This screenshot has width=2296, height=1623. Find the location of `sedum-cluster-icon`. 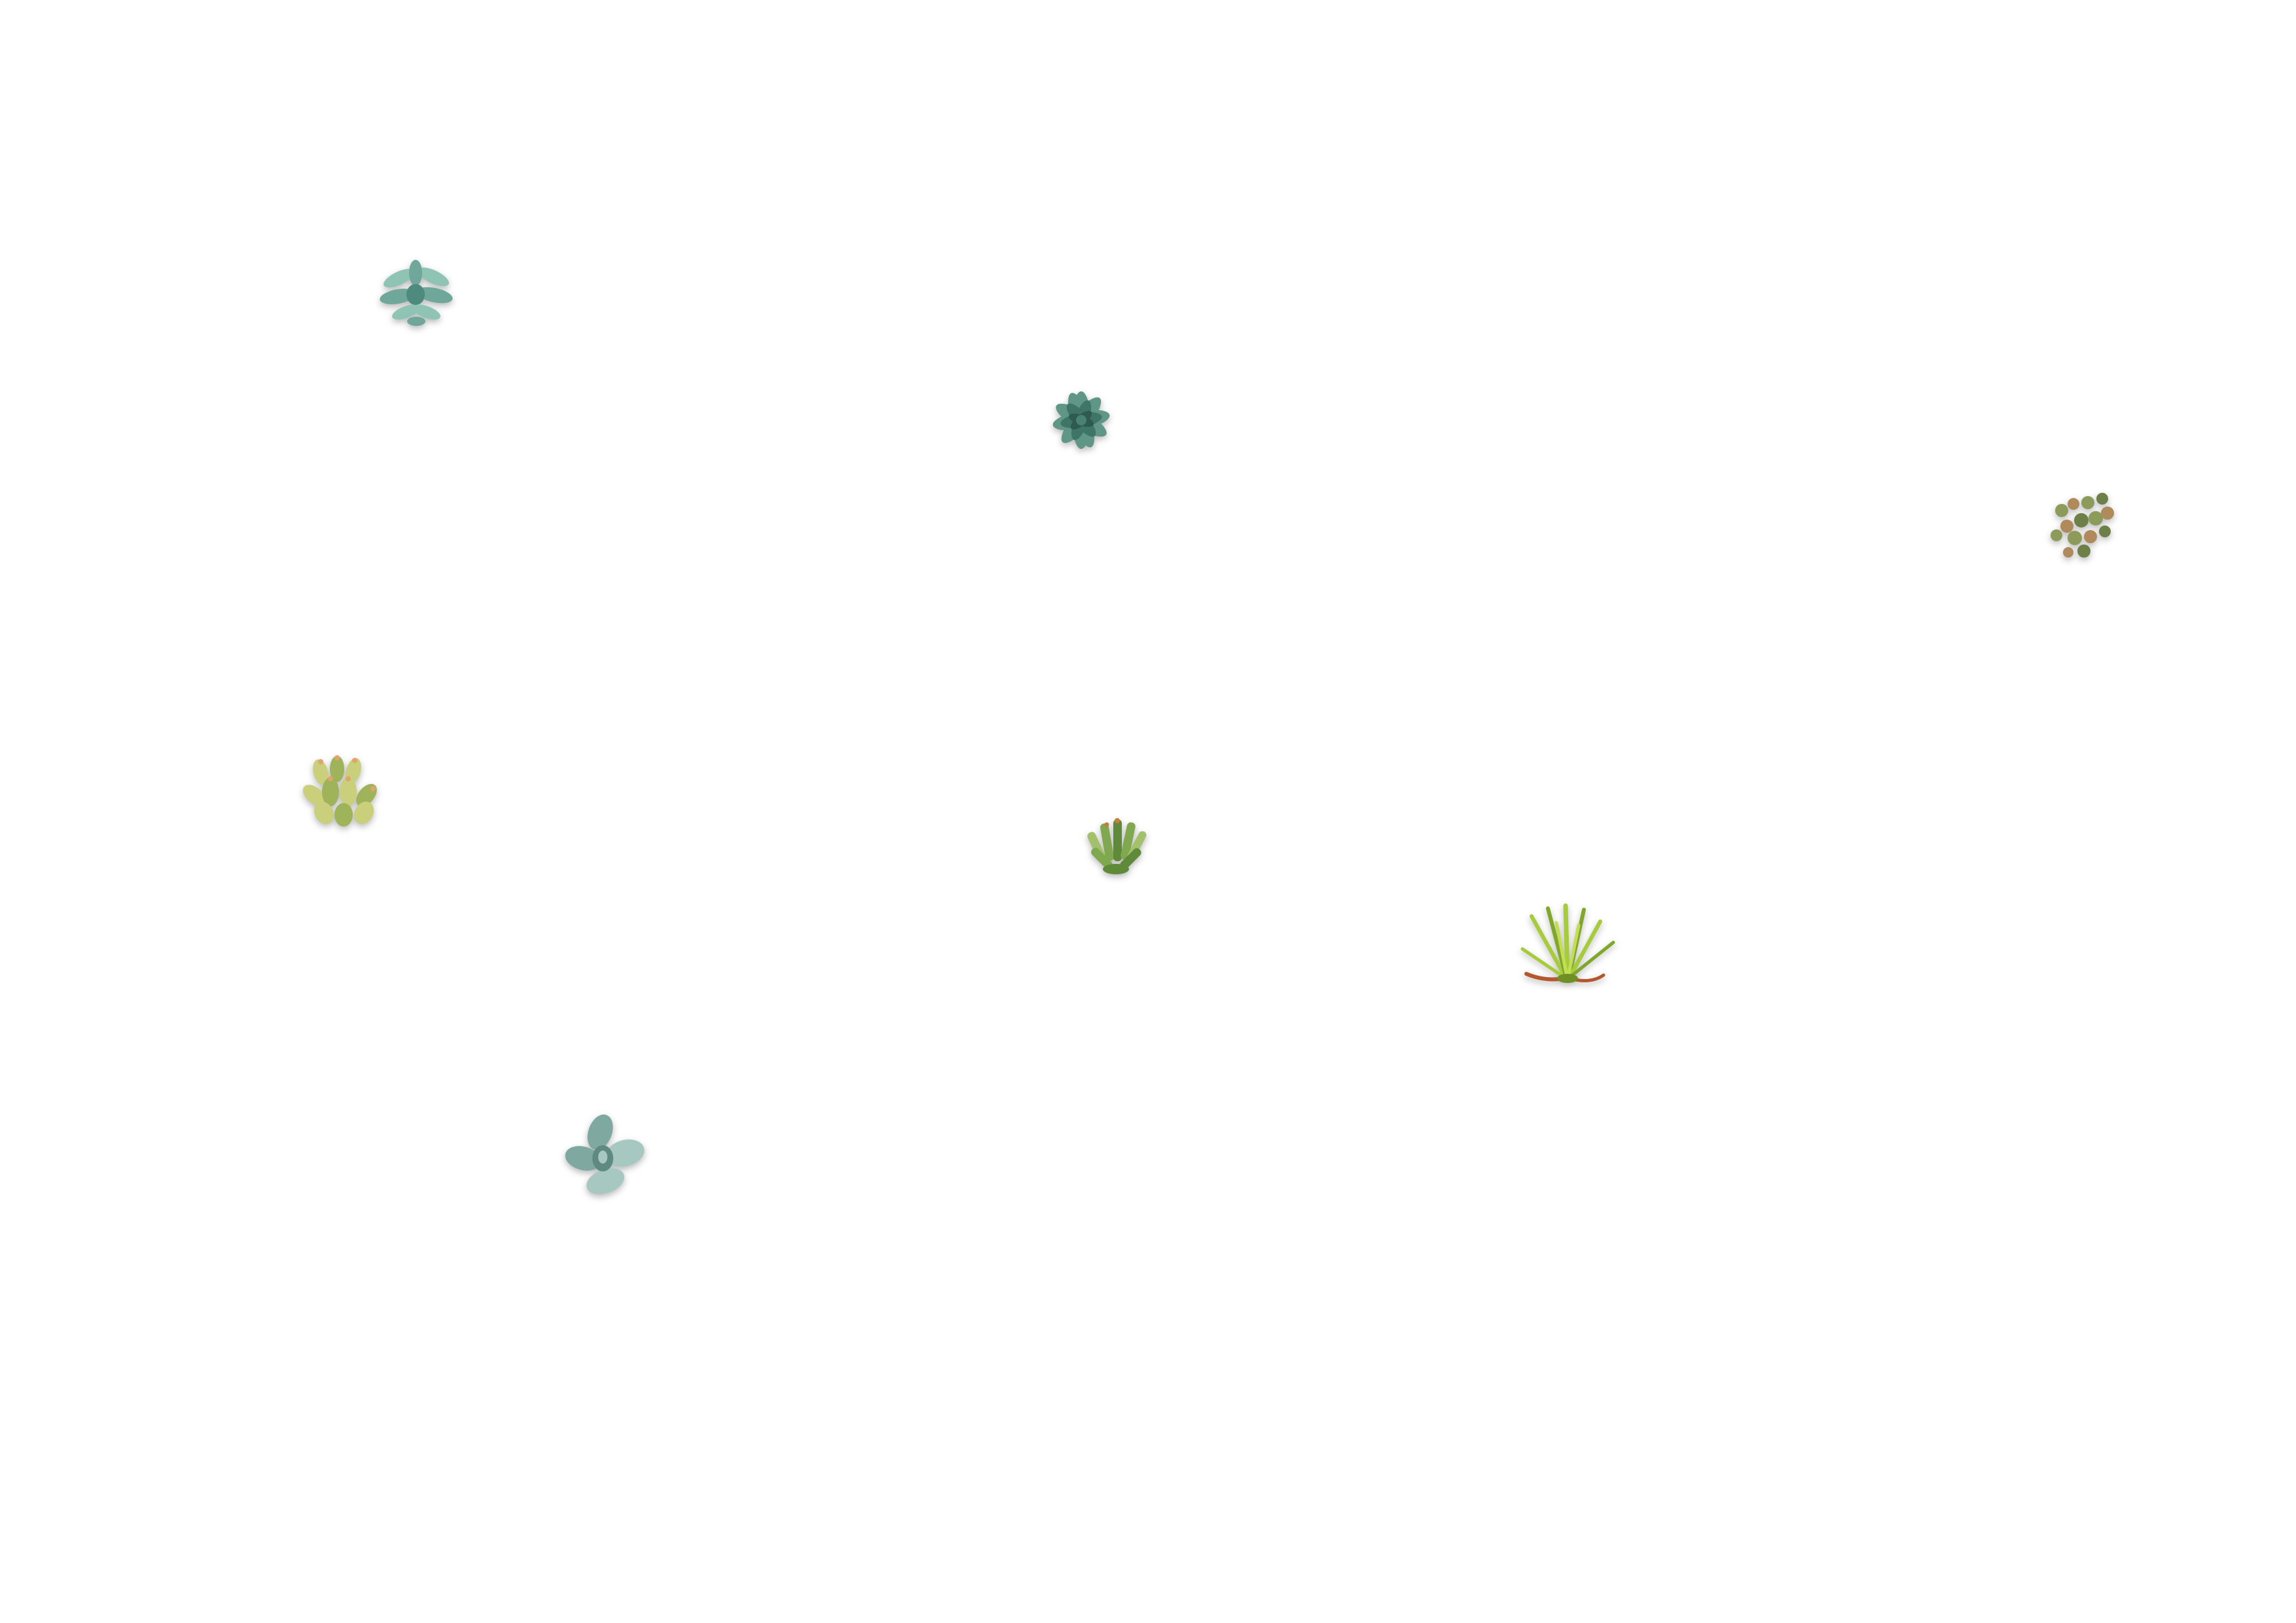

sedum-cluster-icon is located at coordinates (2082, 525).